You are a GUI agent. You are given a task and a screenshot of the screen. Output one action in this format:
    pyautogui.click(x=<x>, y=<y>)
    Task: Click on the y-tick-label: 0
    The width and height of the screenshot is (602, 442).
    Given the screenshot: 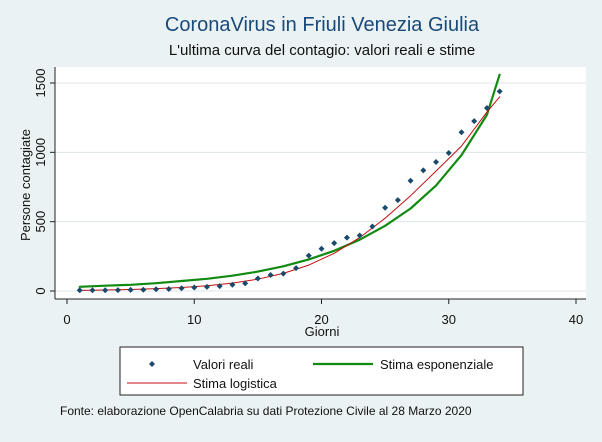 What is the action you would take?
    pyautogui.click(x=40, y=290)
    